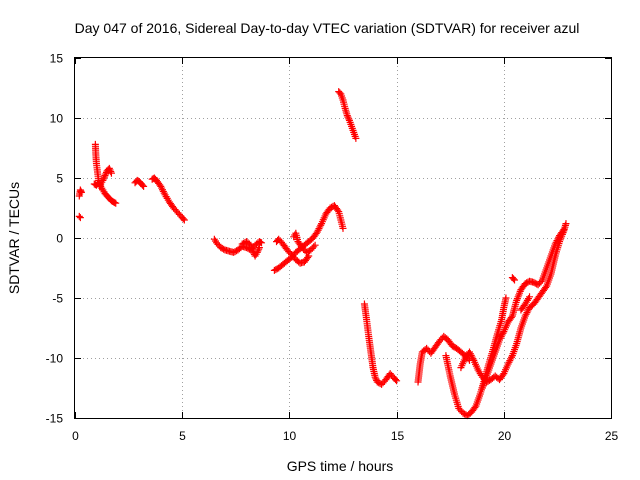  I want to click on y-tick-label: -10, so click(55, 359).